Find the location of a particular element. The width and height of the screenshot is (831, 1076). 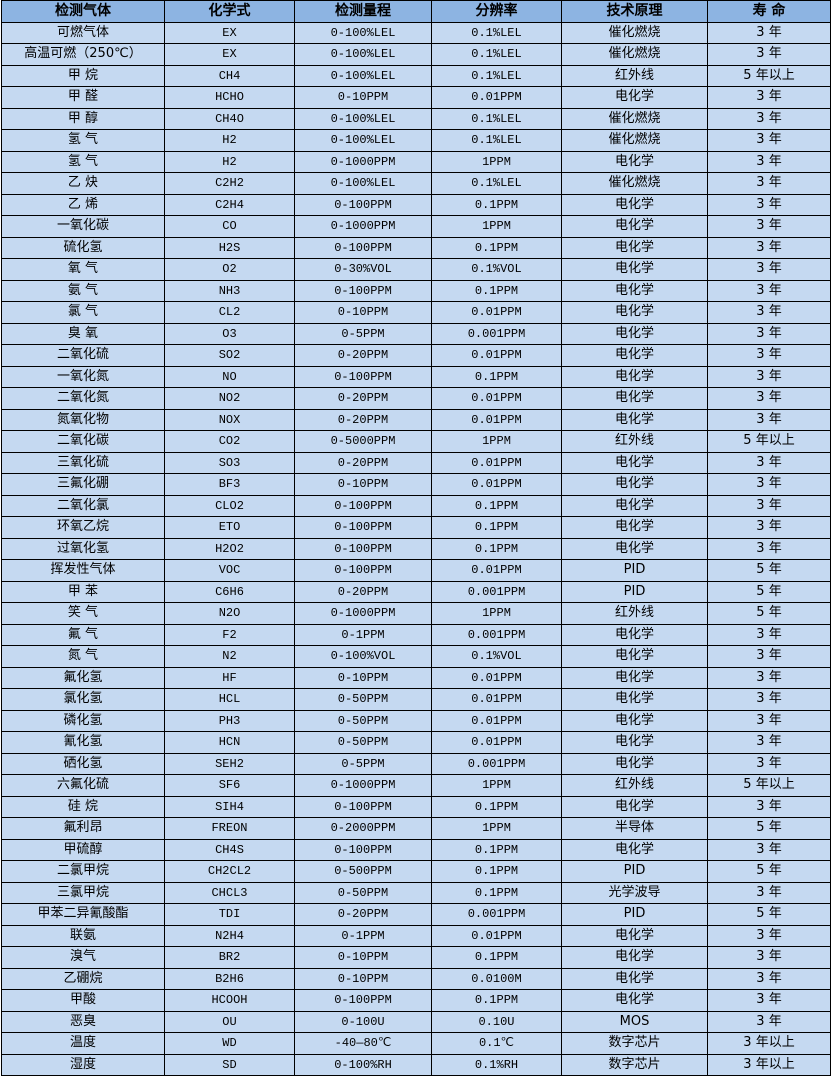

table-row: 环氧乙烷 ETO 0-100PPM 0.1PPM 电化学 3 年 is located at coordinates (416, 527).